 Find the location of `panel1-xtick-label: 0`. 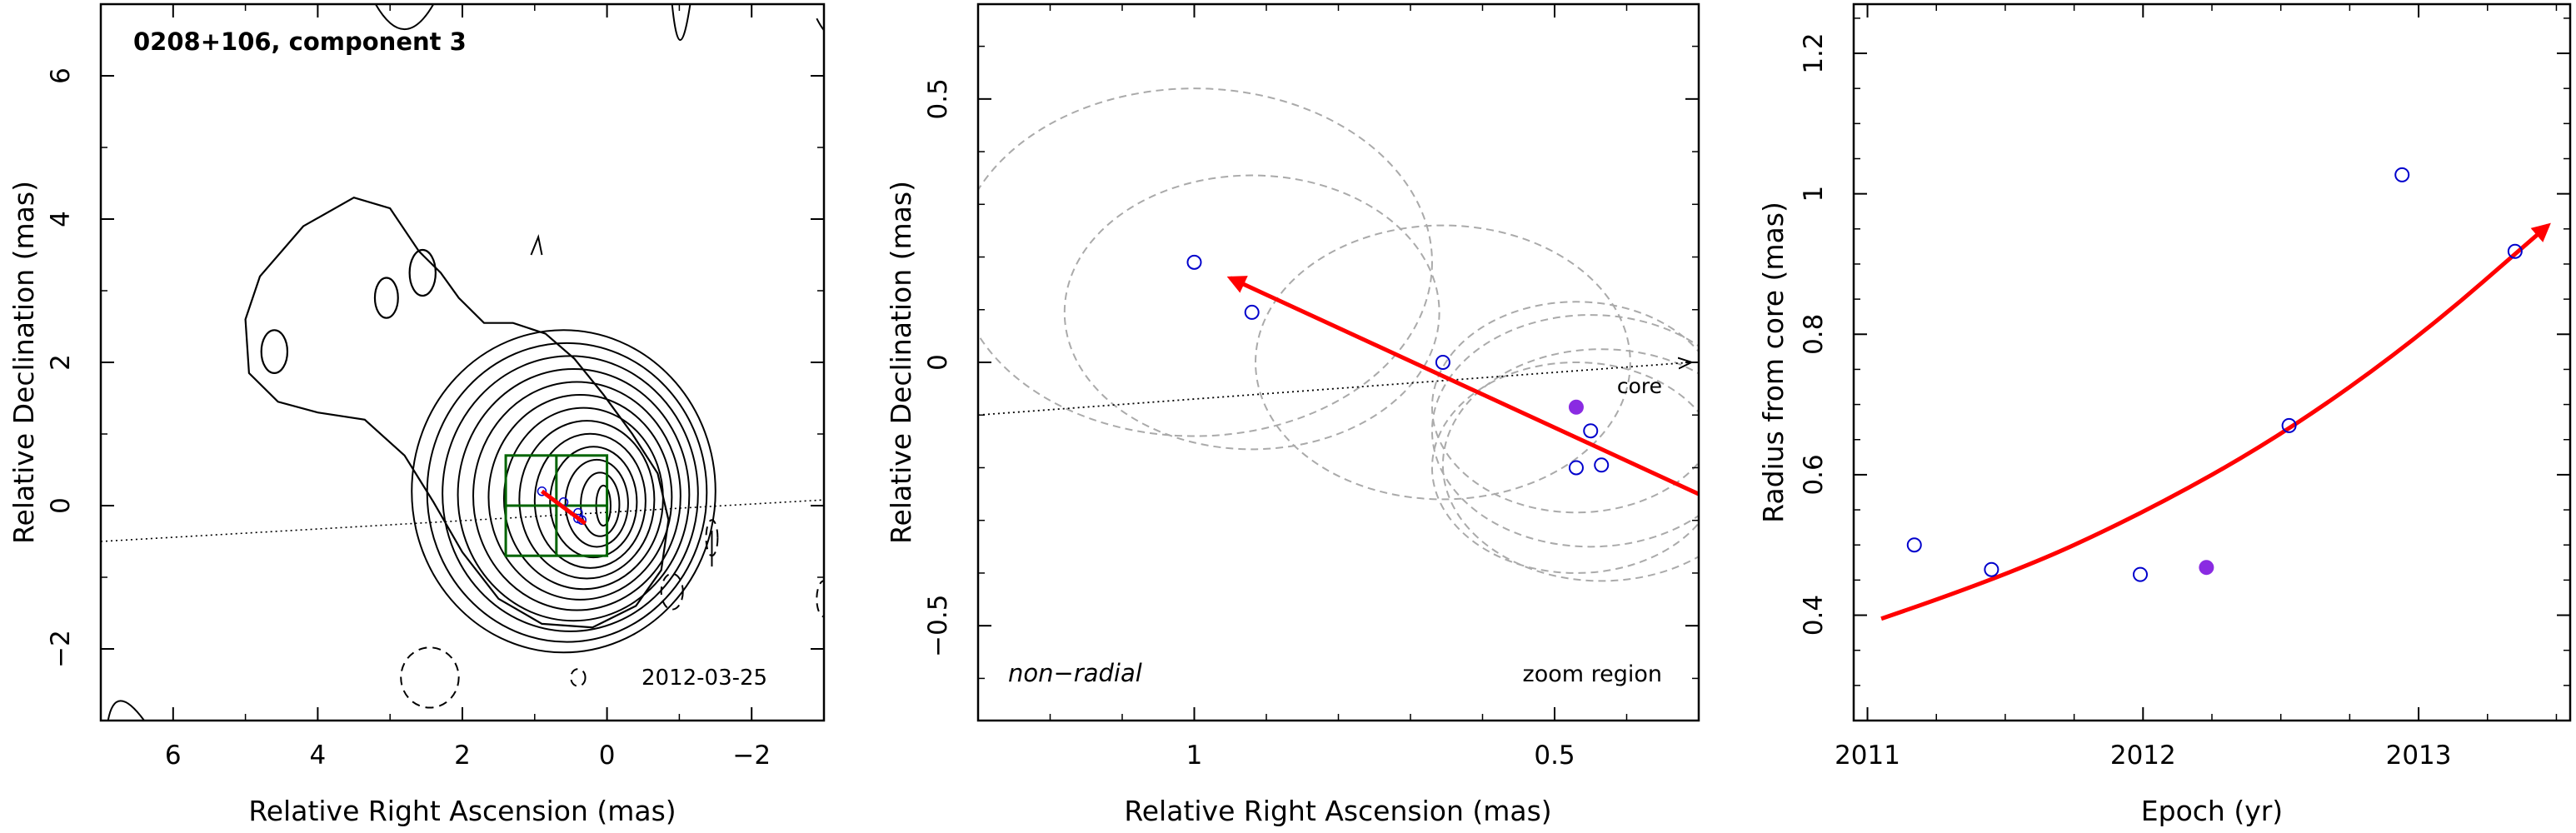

panel1-xtick-label: 0 is located at coordinates (607, 756).